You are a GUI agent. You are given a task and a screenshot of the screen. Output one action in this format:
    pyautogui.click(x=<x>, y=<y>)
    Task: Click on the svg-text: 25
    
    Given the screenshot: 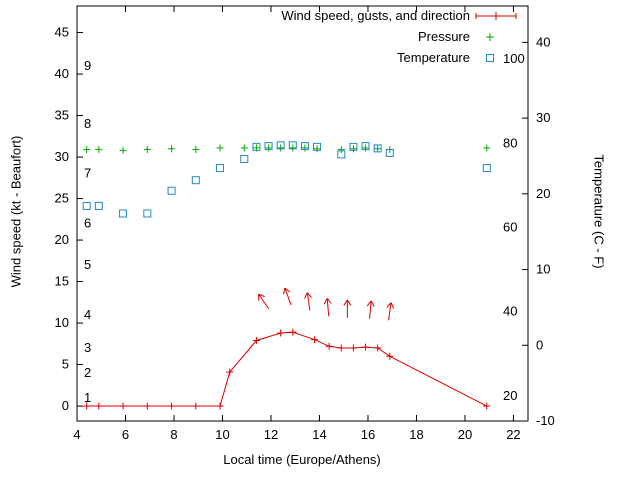 What is the action you would take?
    pyautogui.click(x=62, y=198)
    